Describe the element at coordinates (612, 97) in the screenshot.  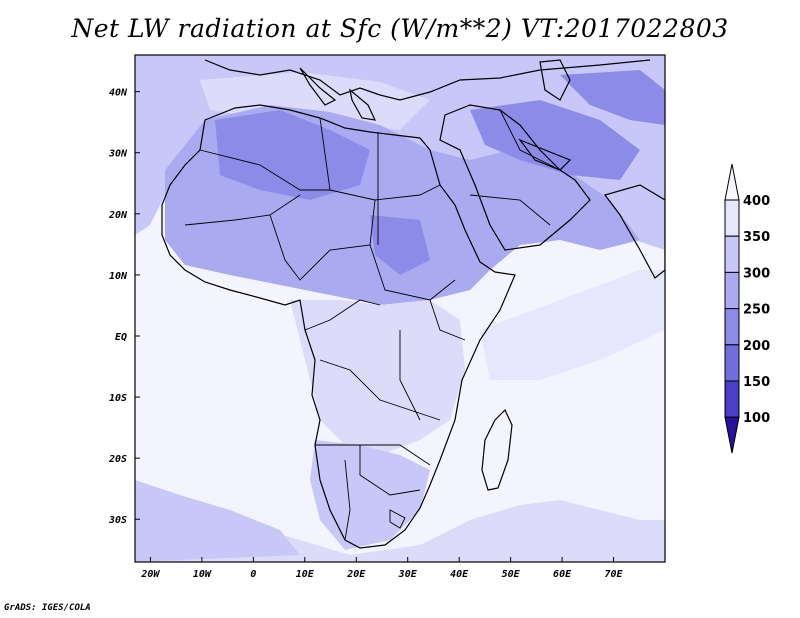
I see `dark-patch-iran` at that location.